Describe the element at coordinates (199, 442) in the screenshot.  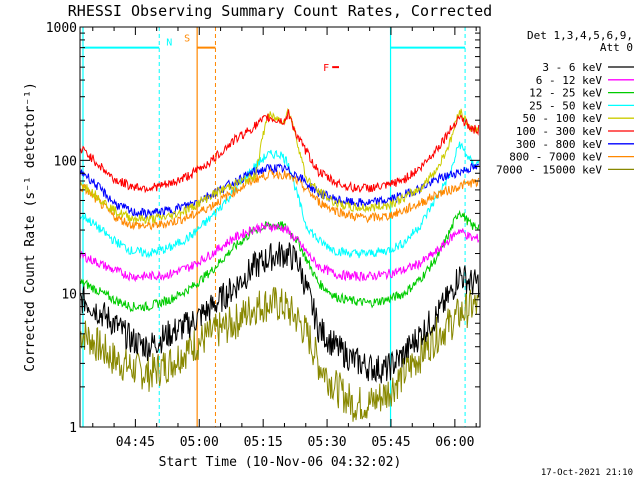
I see `x-tick-label-05-00: 05:00` at that location.